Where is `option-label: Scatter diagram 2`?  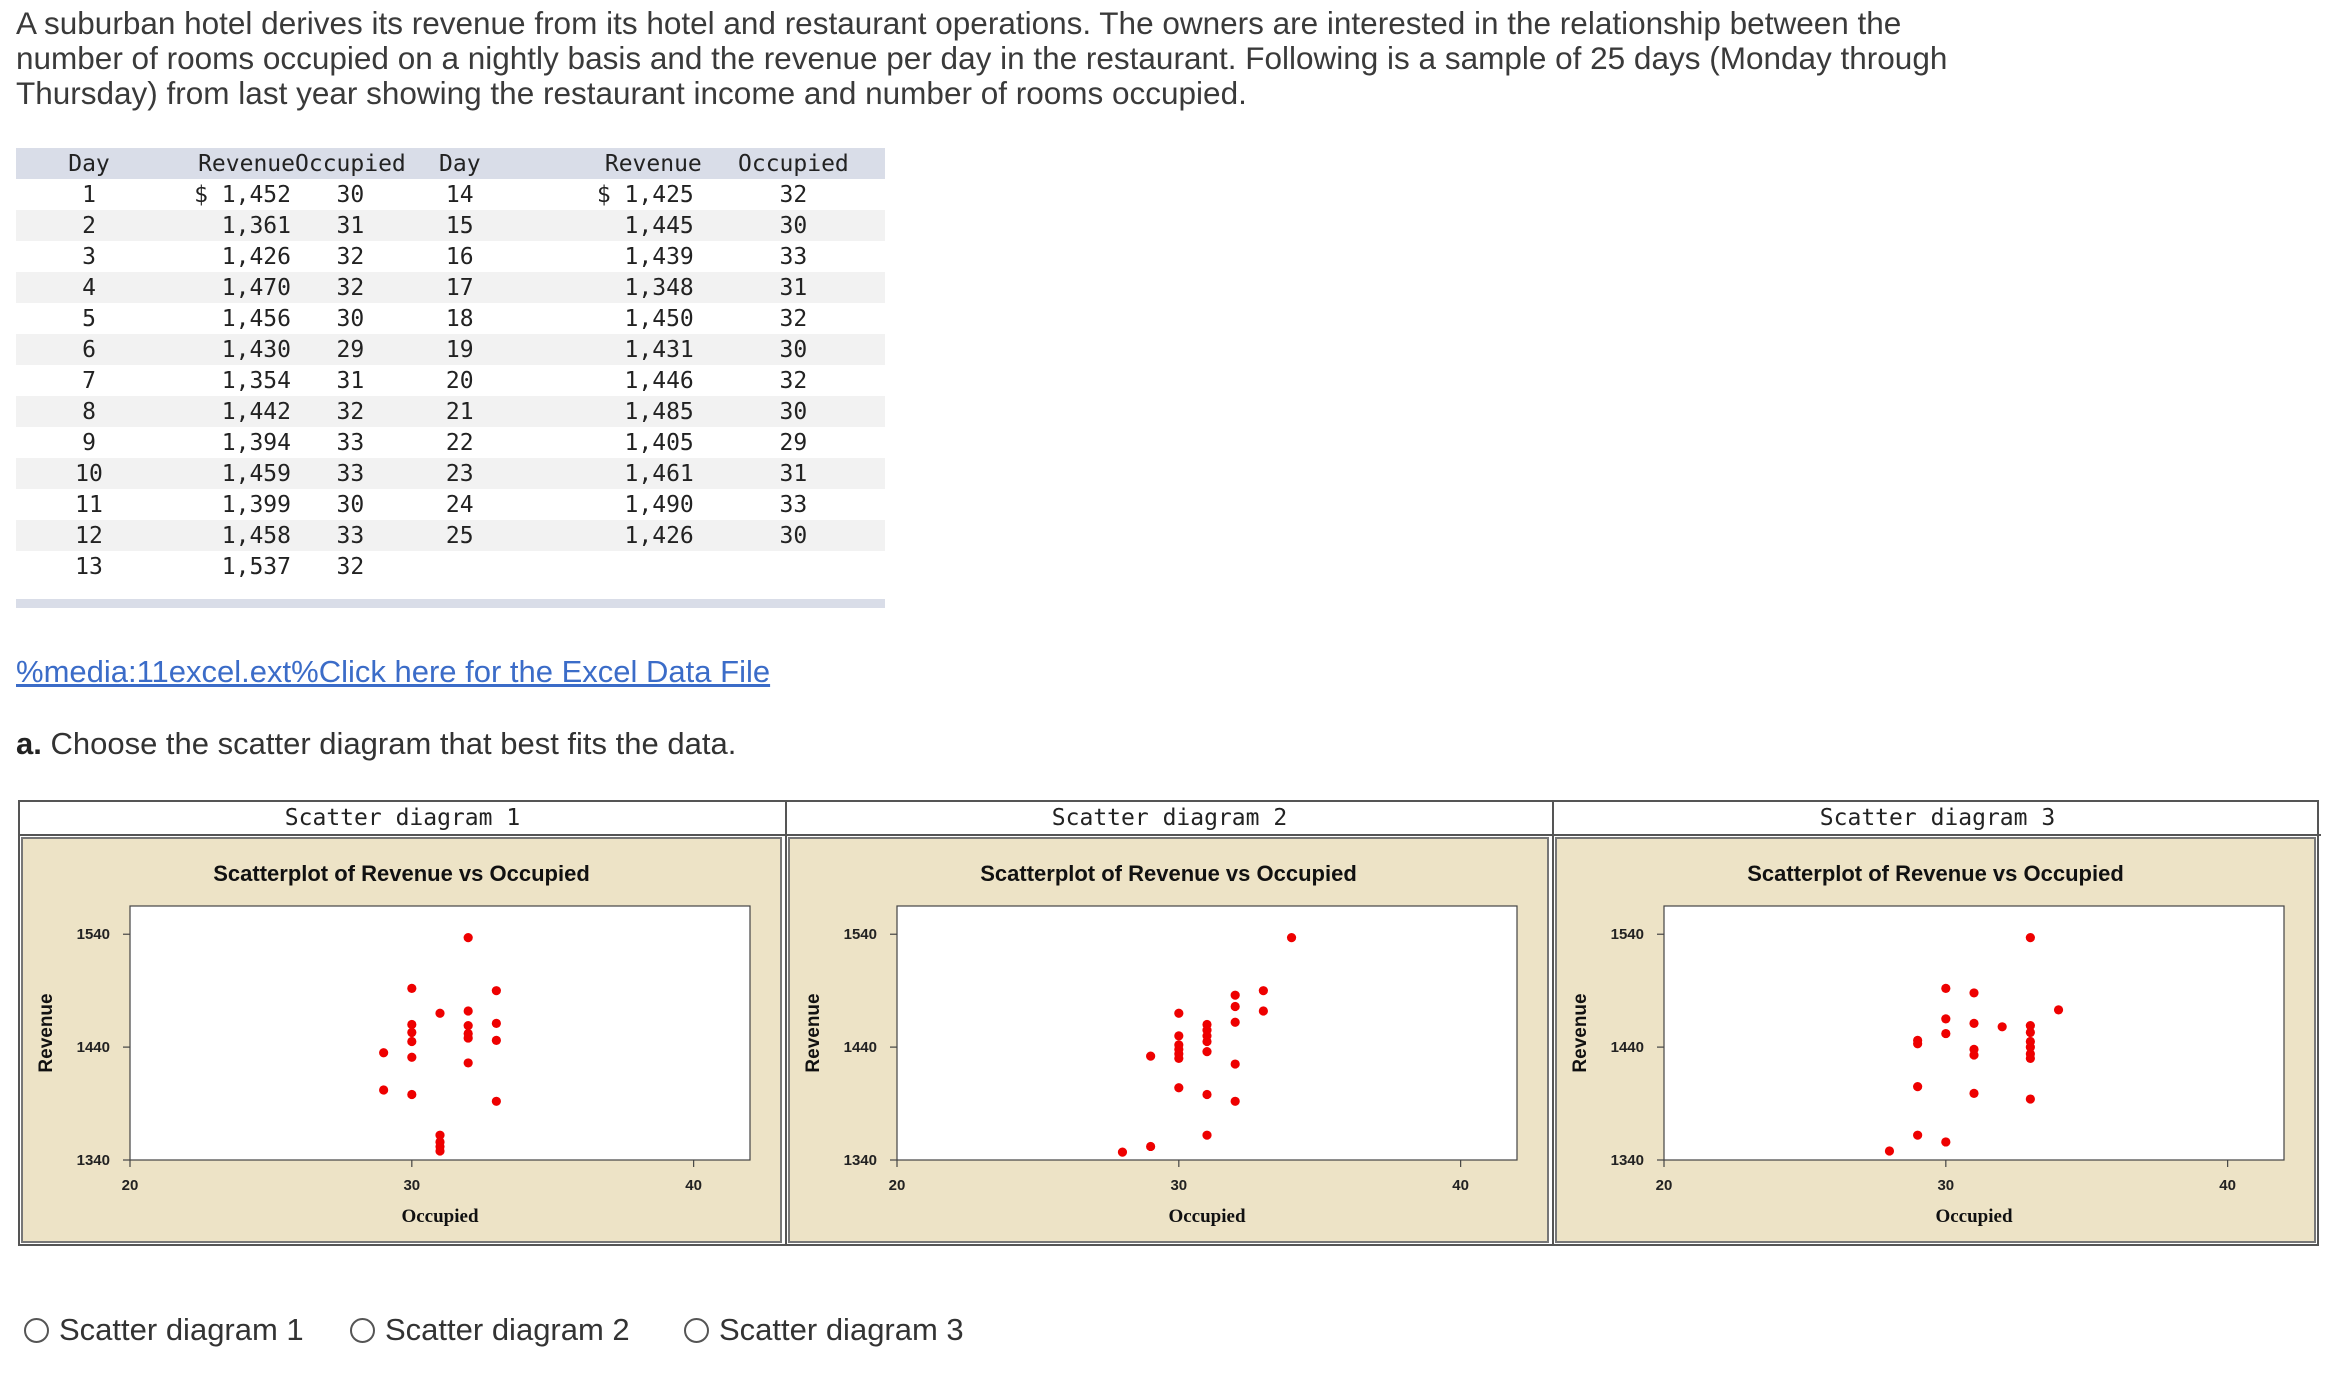 option-label: Scatter diagram 2 is located at coordinates (507, 1329).